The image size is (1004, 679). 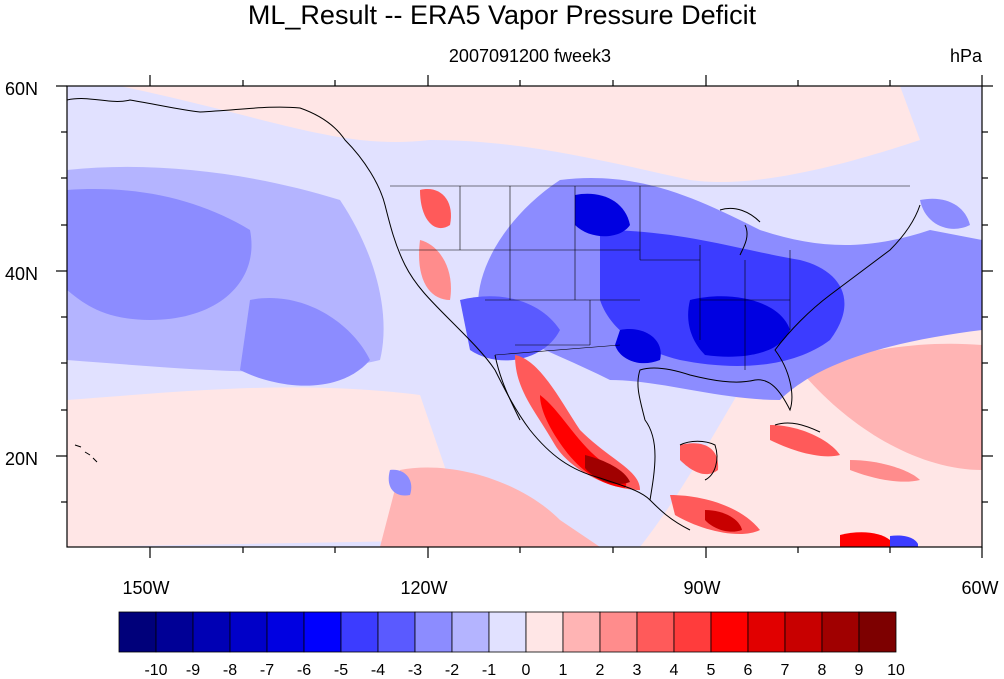 I want to click on field-red-south-america, so click(x=865, y=539).